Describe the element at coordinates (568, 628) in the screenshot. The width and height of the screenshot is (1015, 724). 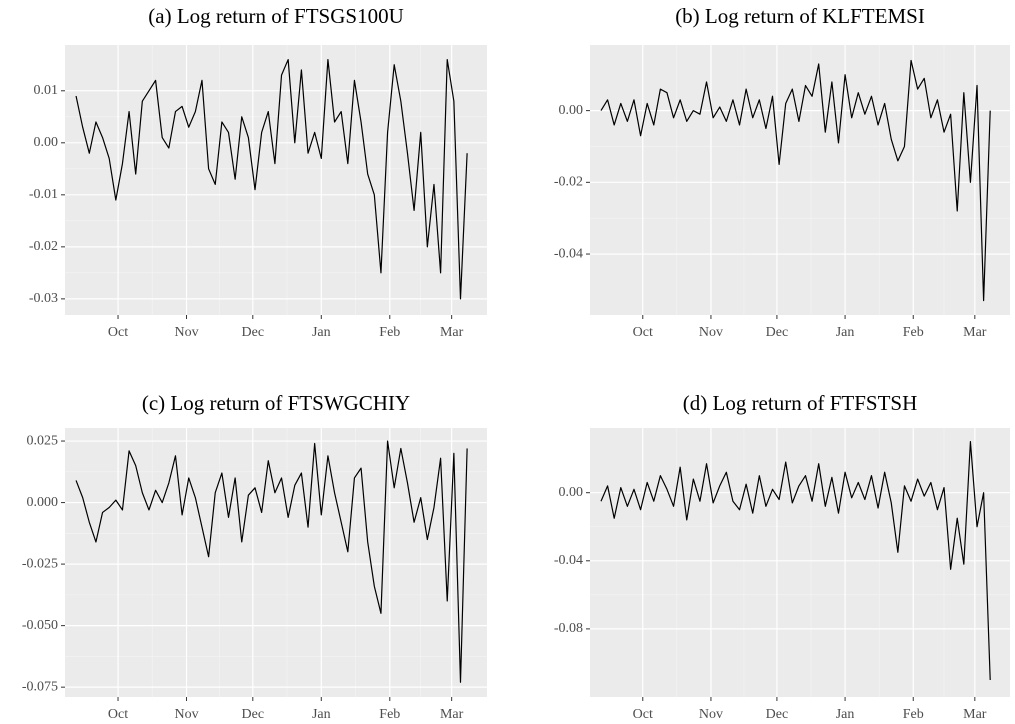
I see `y-tick-label: -0.08` at that location.